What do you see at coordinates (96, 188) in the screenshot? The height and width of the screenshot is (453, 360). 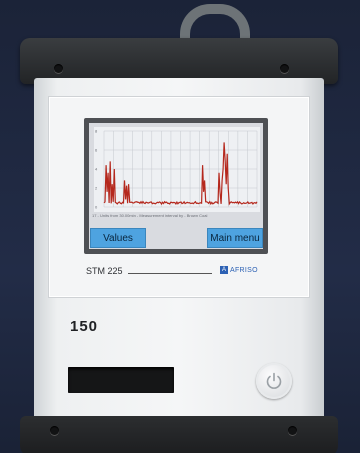 I see `y-tick-label: 2` at bounding box center [96, 188].